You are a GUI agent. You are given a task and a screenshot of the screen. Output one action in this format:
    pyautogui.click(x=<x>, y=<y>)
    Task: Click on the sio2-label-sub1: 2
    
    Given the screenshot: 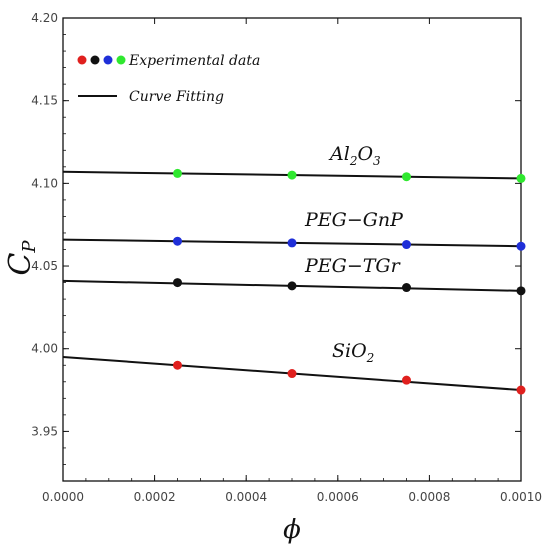 What is the action you would take?
    pyautogui.click(x=370, y=358)
    